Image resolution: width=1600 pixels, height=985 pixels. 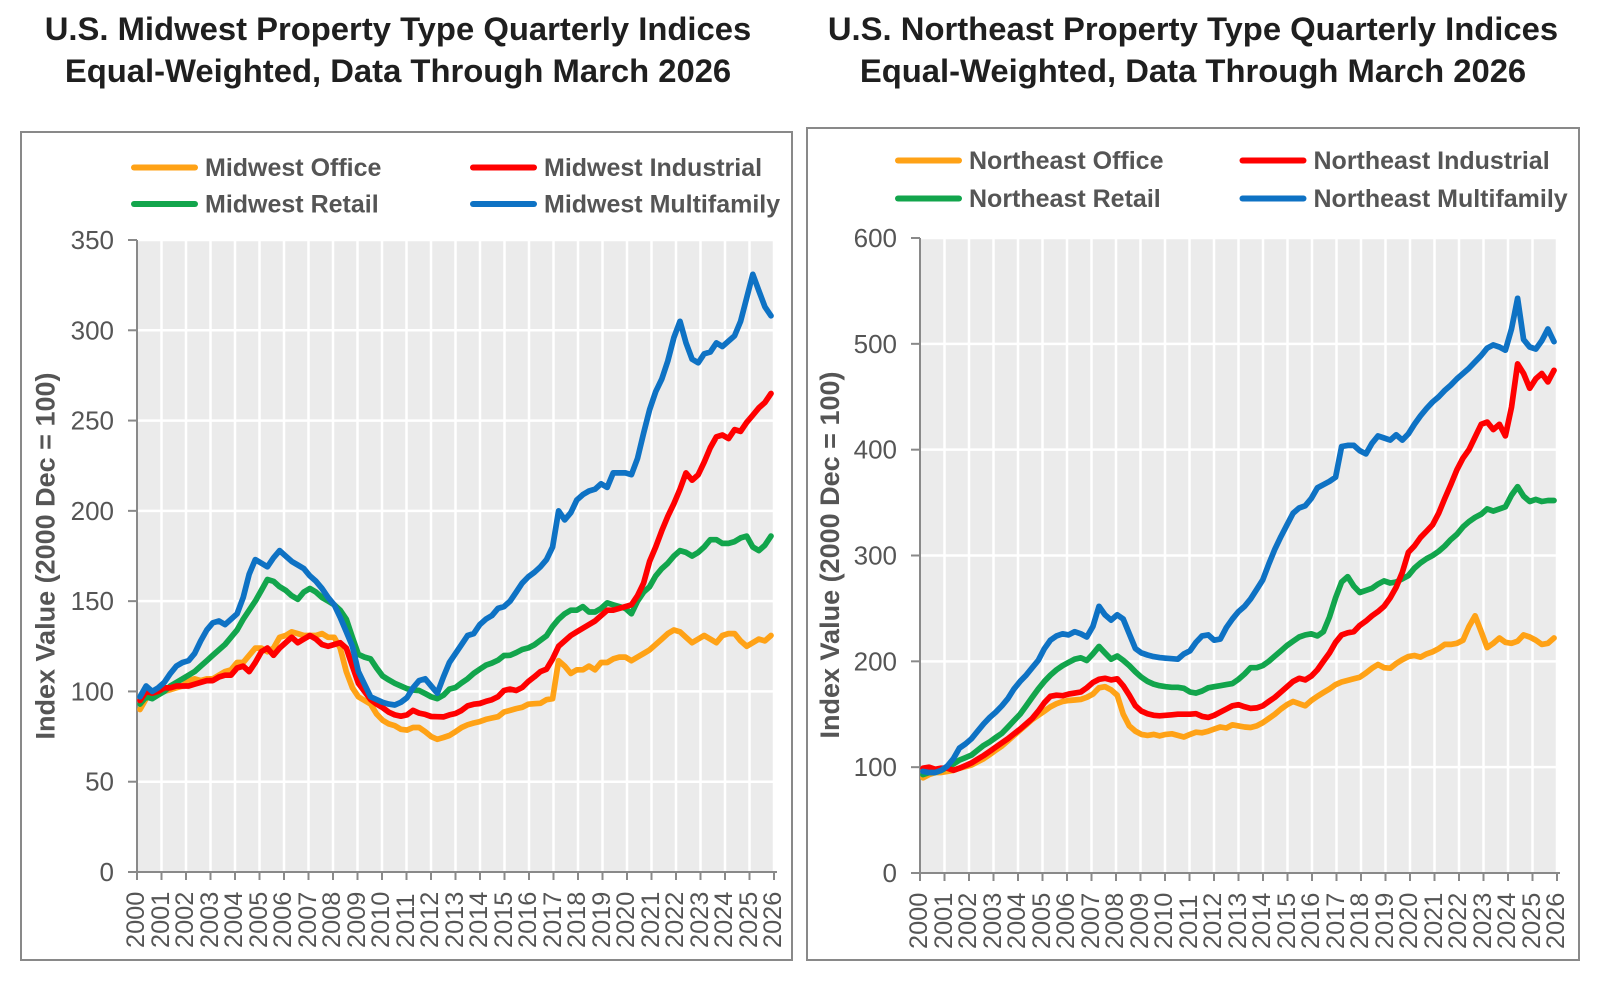 What do you see at coordinates (92, 240) in the screenshot?
I see `svg-text: 350` at bounding box center [92, 240].